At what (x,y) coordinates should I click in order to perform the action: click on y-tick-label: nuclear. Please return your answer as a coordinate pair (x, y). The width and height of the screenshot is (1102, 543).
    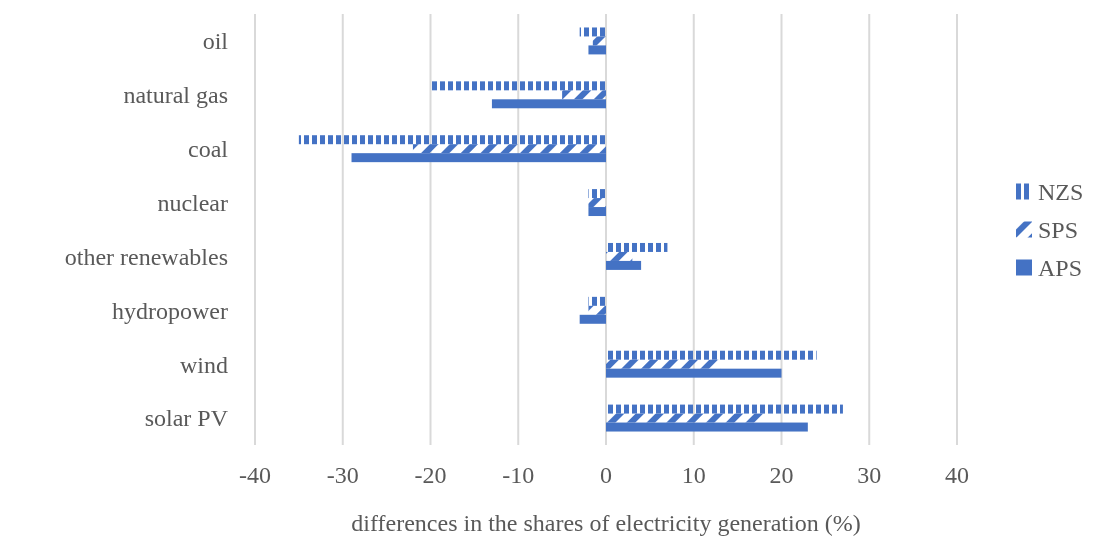
    Looking at the image, I should click on (192, 202).